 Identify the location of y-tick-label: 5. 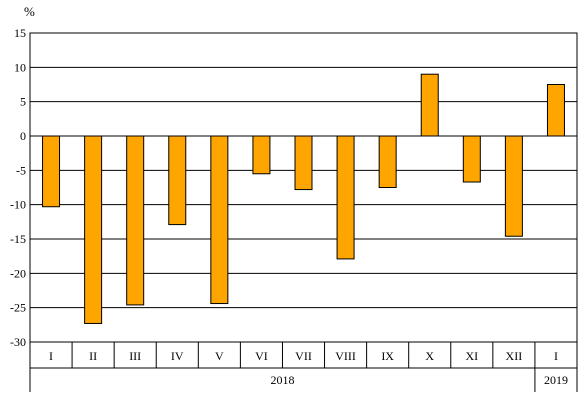
(23, 102).